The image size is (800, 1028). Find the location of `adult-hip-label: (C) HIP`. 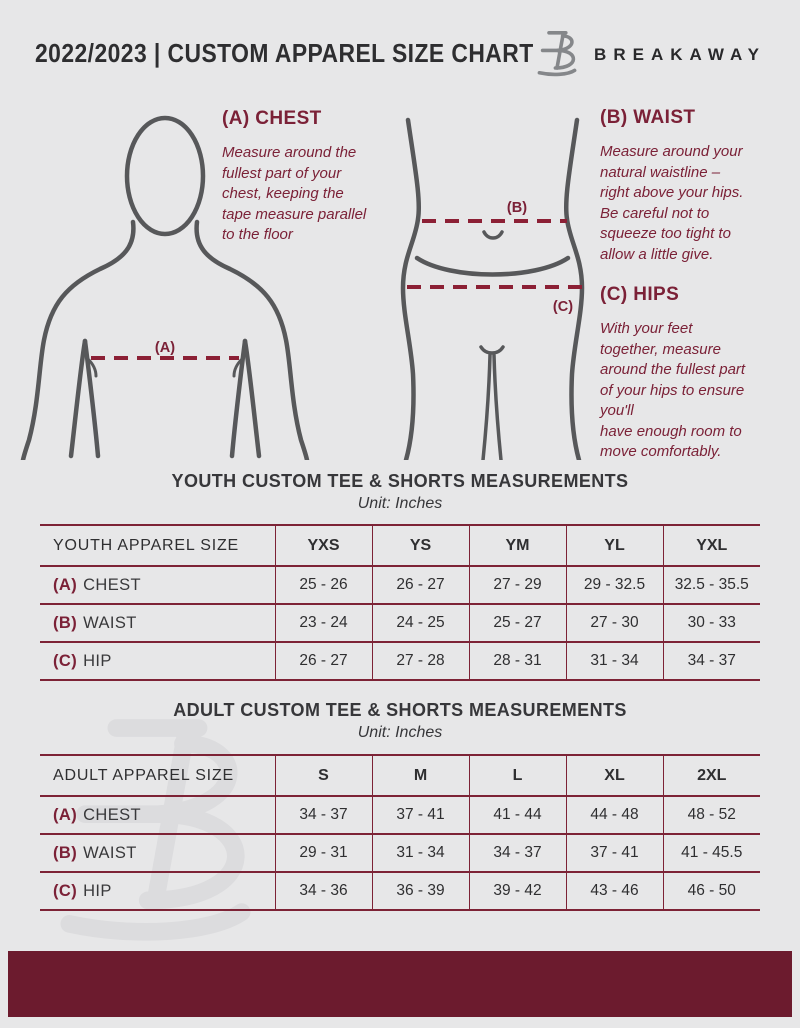

adult-hip-label: (C) HIP is located at coordinates (157, 891).